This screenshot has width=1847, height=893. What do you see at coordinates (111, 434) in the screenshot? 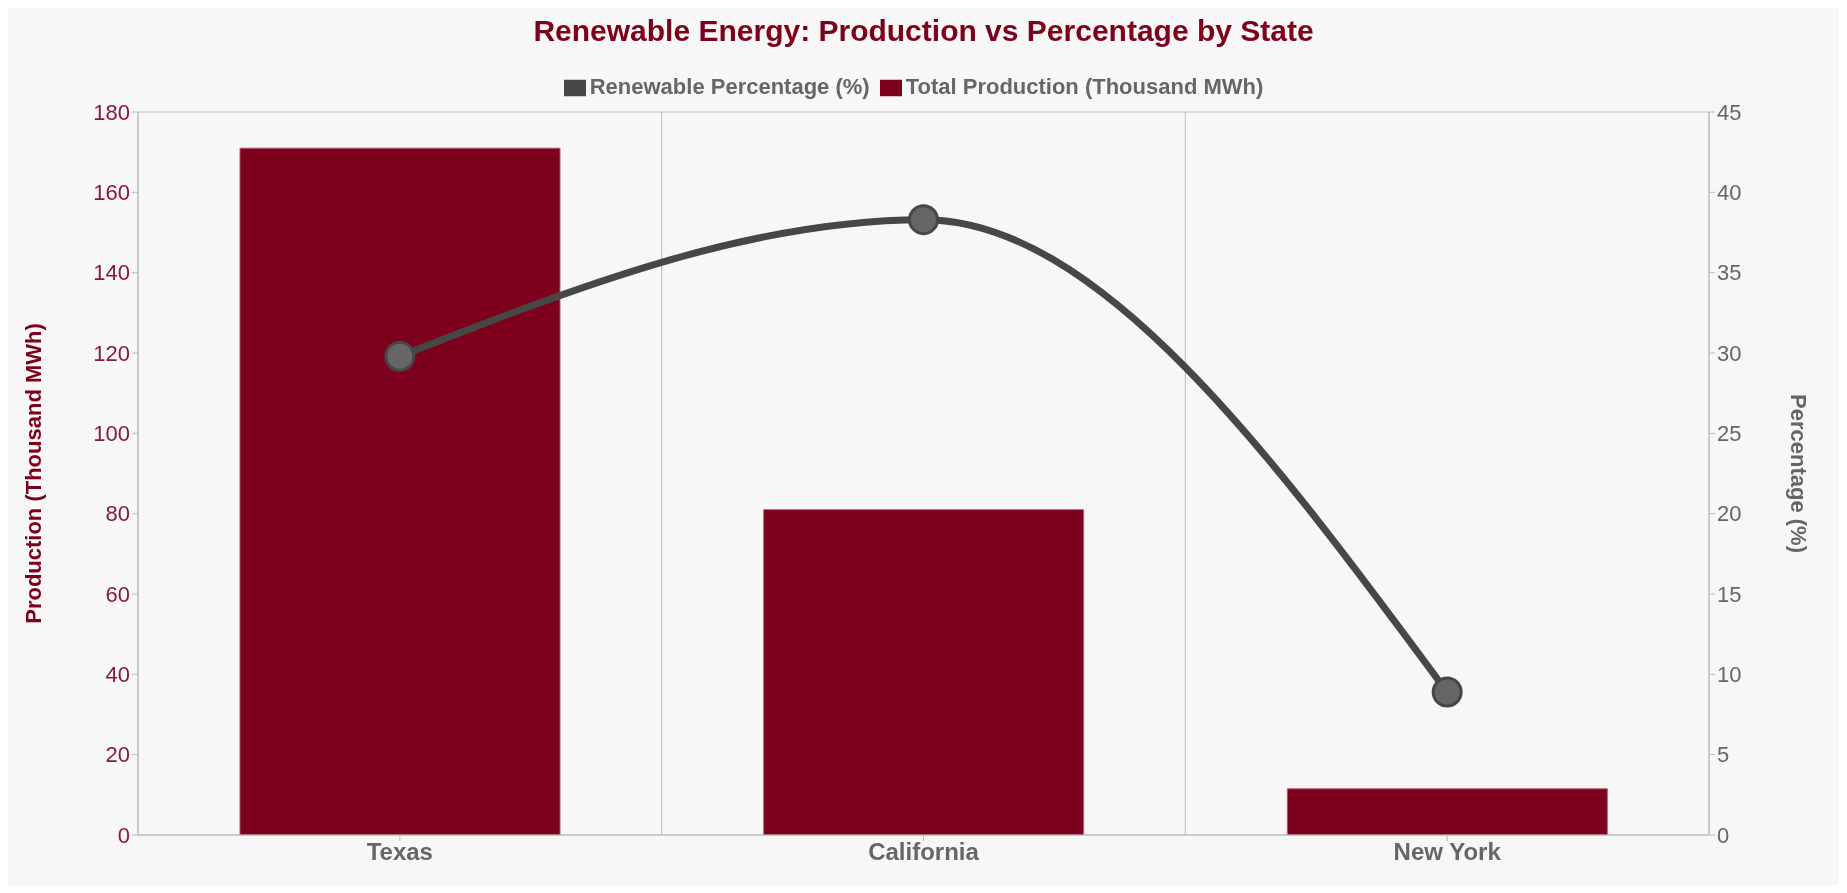
I see `y-tick-label: 100` at bounding box center [111, 434].